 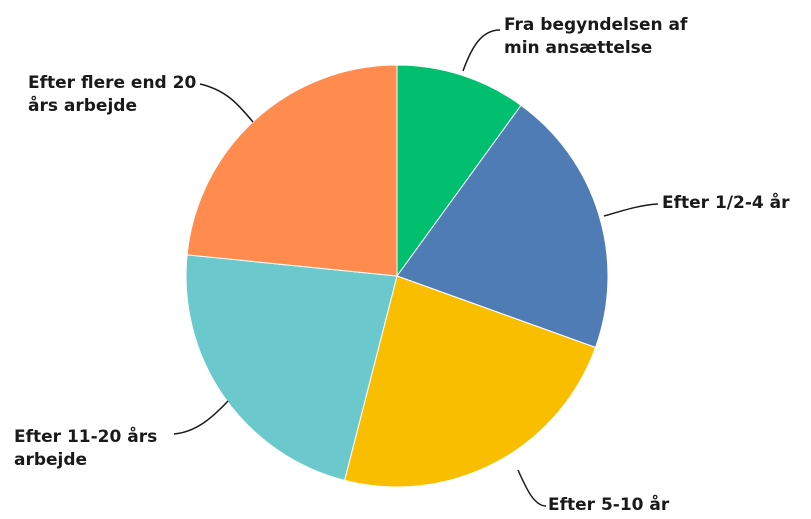 I want to click on slice-label-2: Efter 5-10 år, so click(x=609, y=505).